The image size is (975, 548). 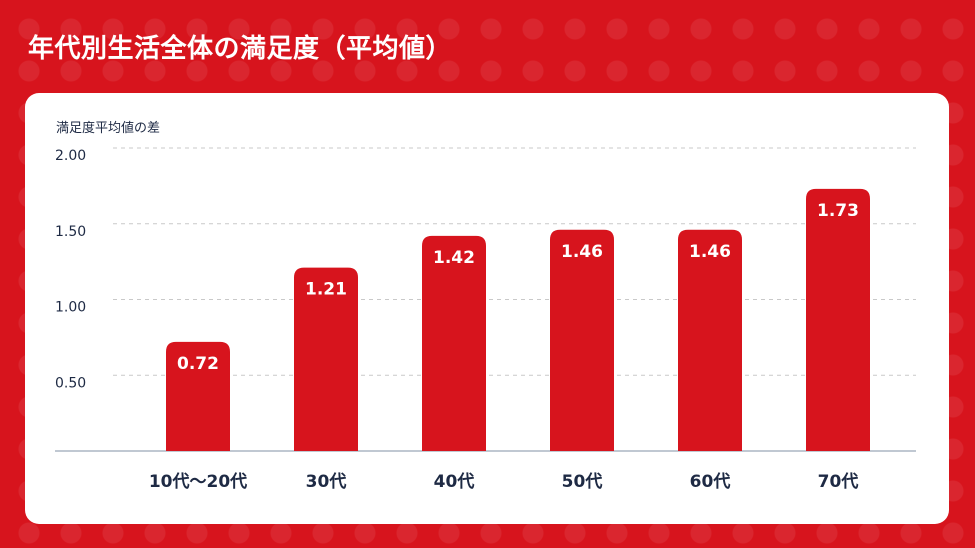 I want to click on x-tick-label: 70代, so click(x=838, y=481).